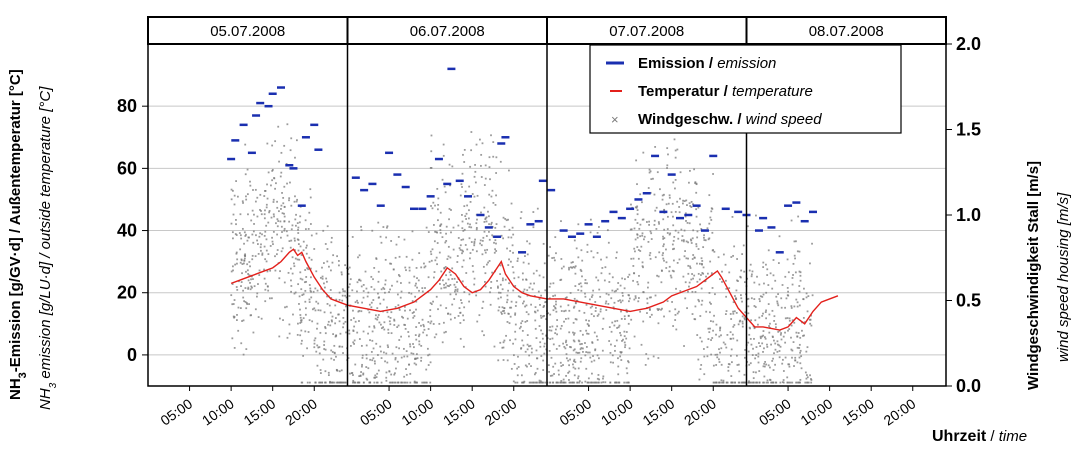 The height and width of the screenshot is (456, 1081). Describe the element at coordinates (1063, 277) in the screenshot. I see `right-axis-subtitle: wind speed housing [m/s]` at that location.